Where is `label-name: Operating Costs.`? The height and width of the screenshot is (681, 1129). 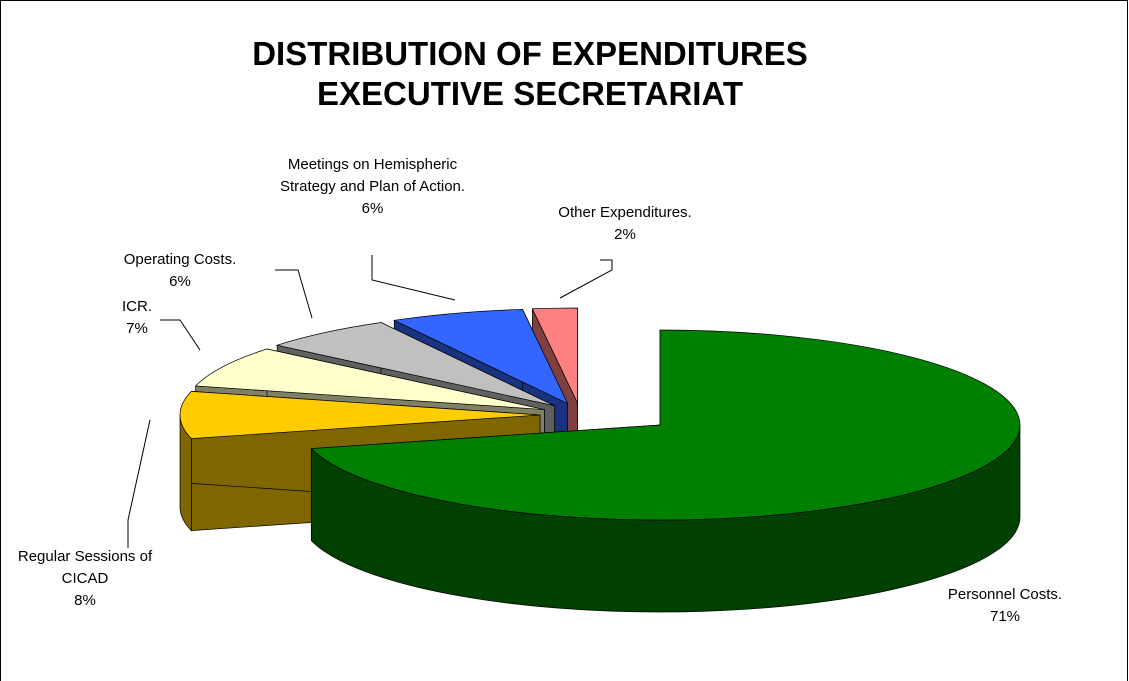 label-name: Operating Costs. is located at coordinates (180, 259).